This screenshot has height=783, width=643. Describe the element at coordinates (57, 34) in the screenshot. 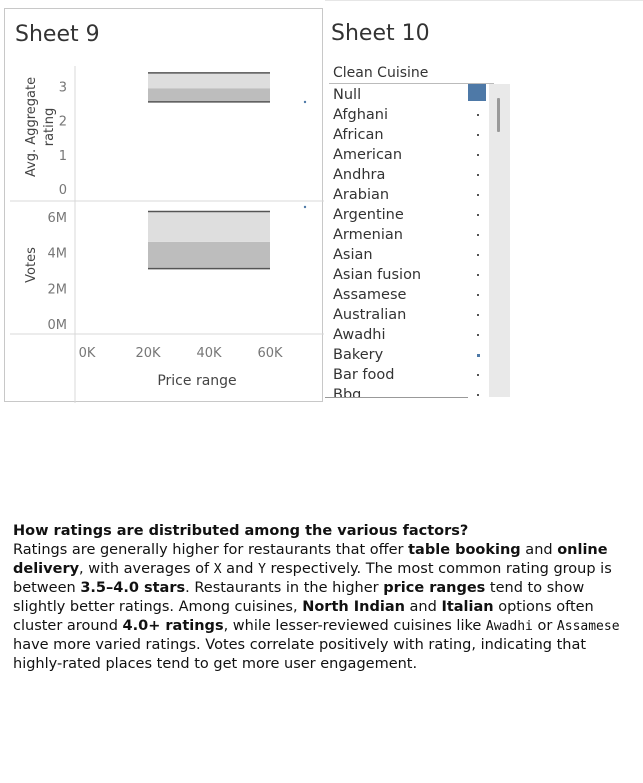

I see `sheet9-title: Sheet 9` at that location.